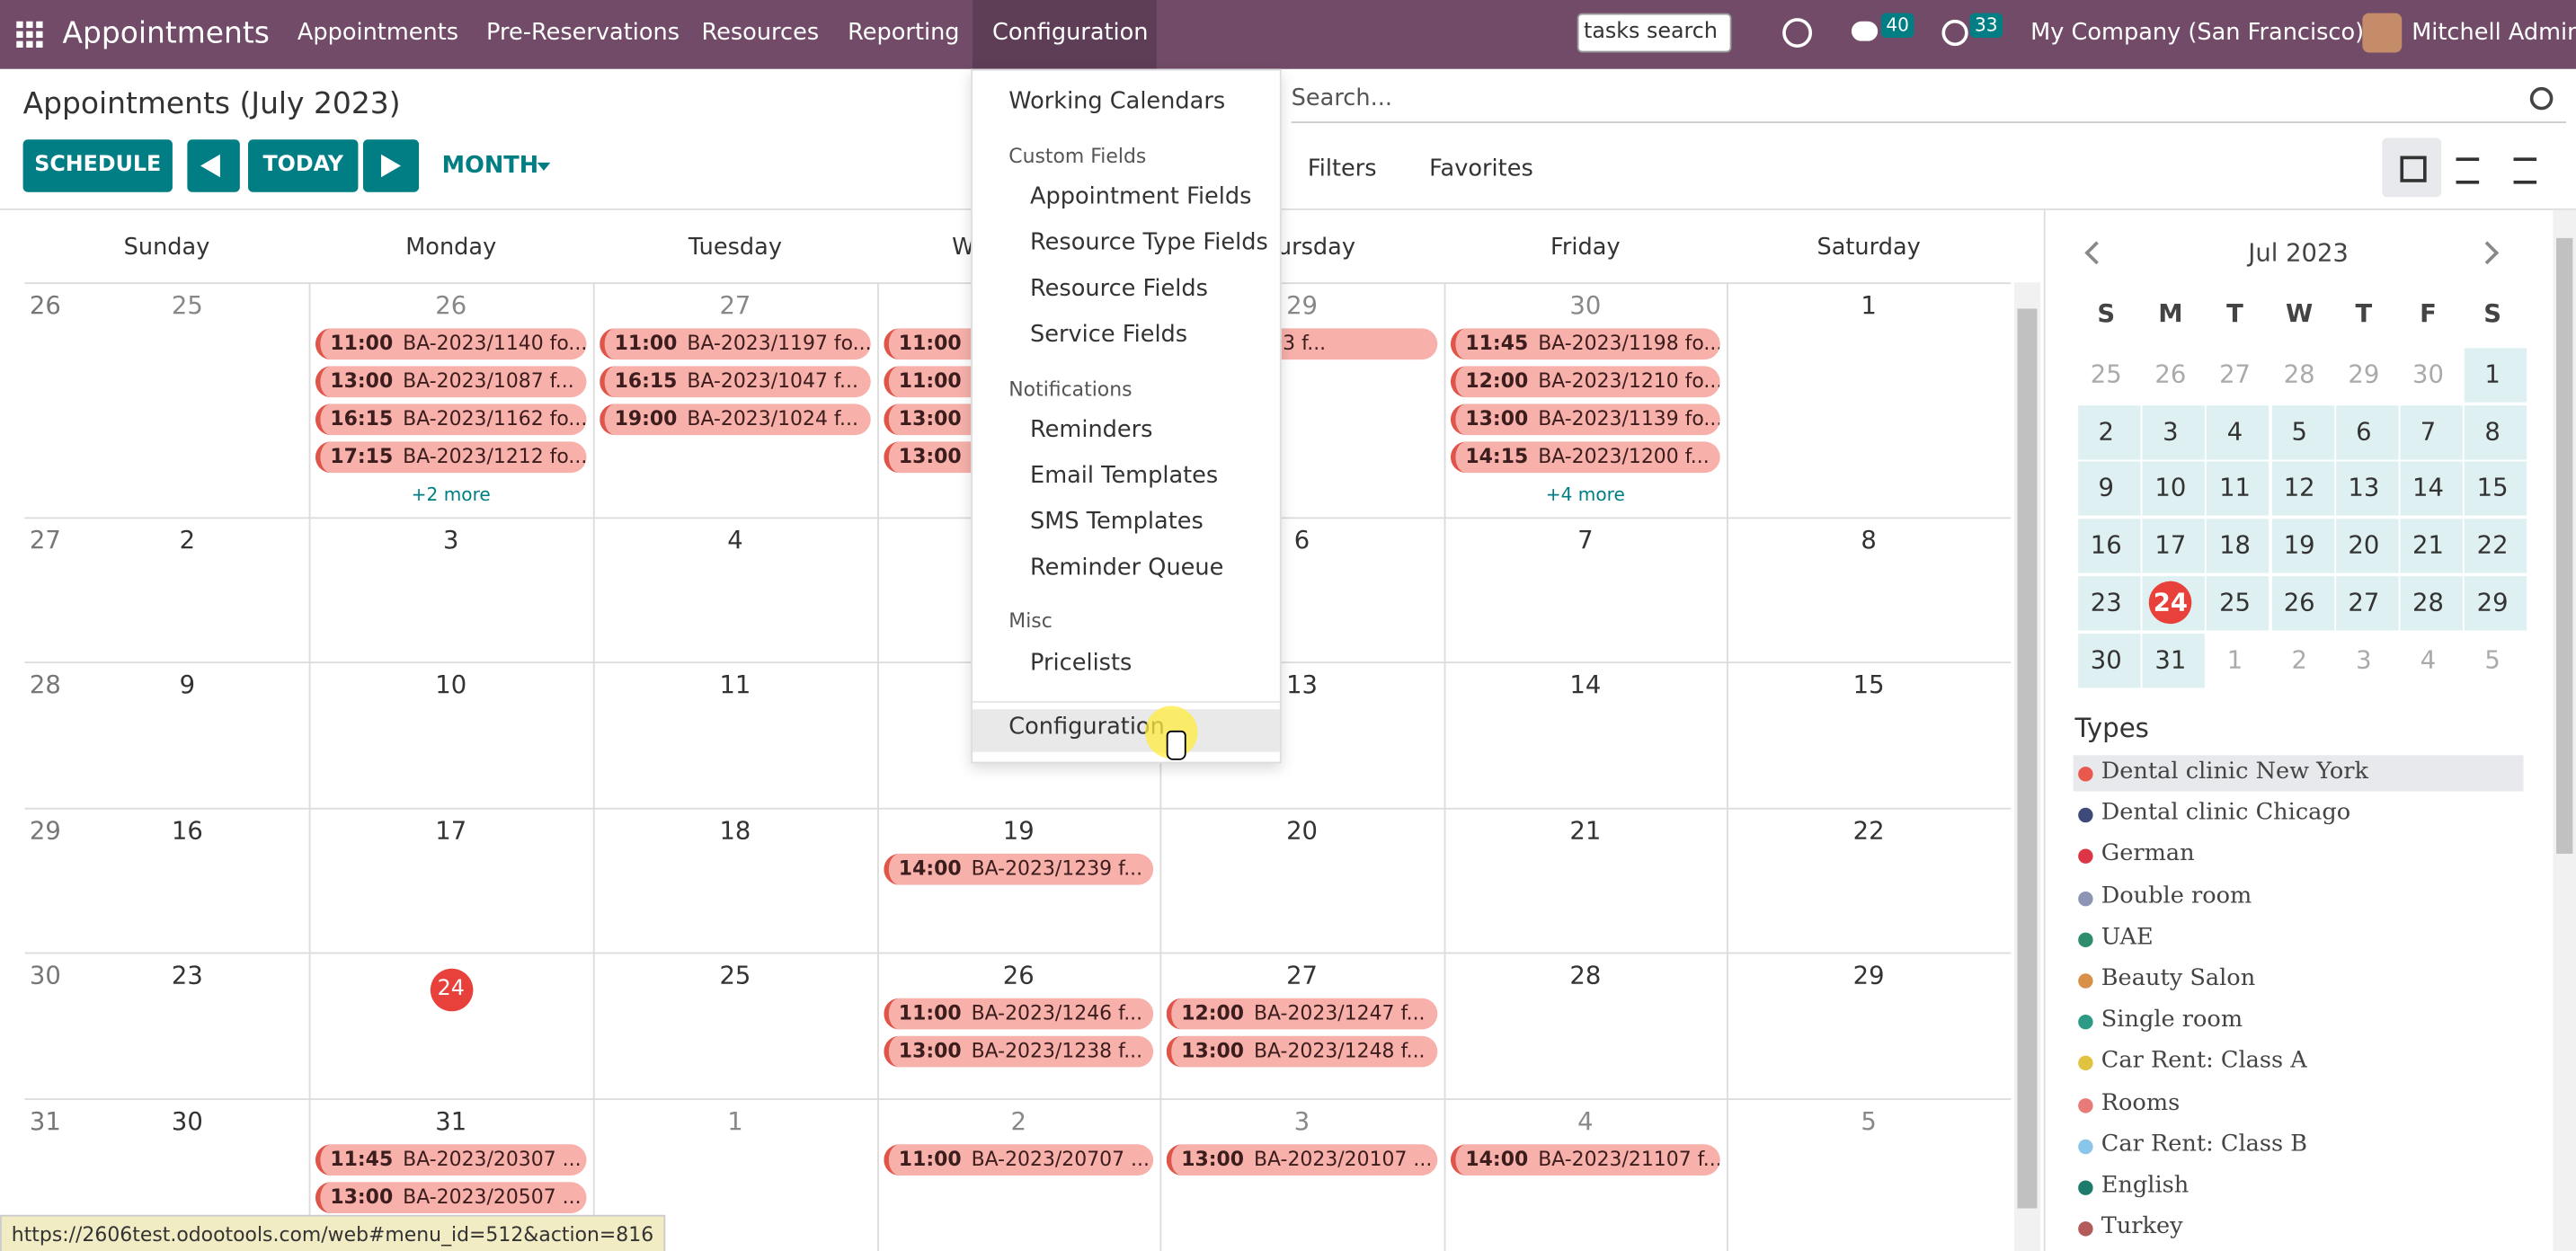 The width and height of the screenshot is (2576, 1251). What do you see at coordinates (2204, 1061) in the screenshot?
I see `type-name: Car Rent: Class A` at bounding box center [2204, 1061].